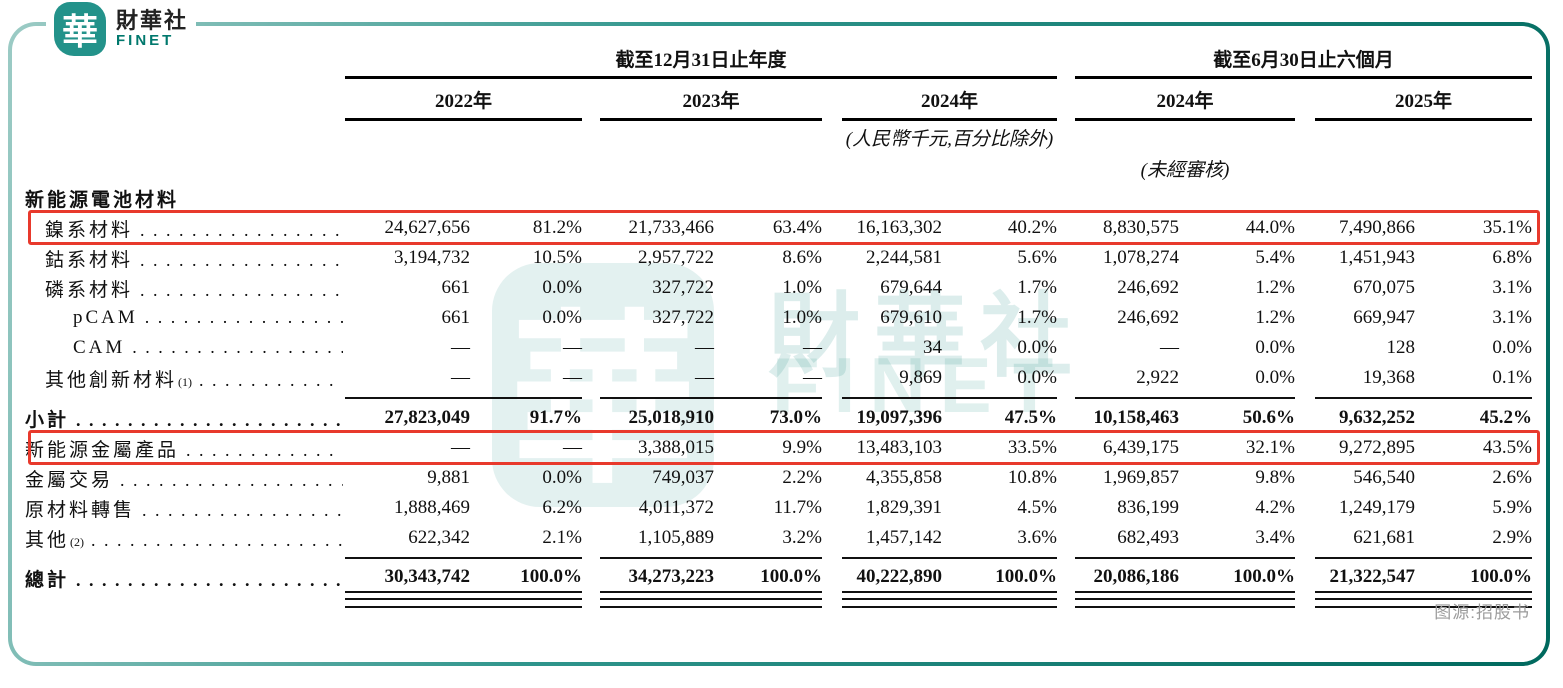 This screenshot has height=688, width=1563. Describe the element at coordinates (671, 417) in the screenshot. I see `value-cell: 25,018,910` at that location.